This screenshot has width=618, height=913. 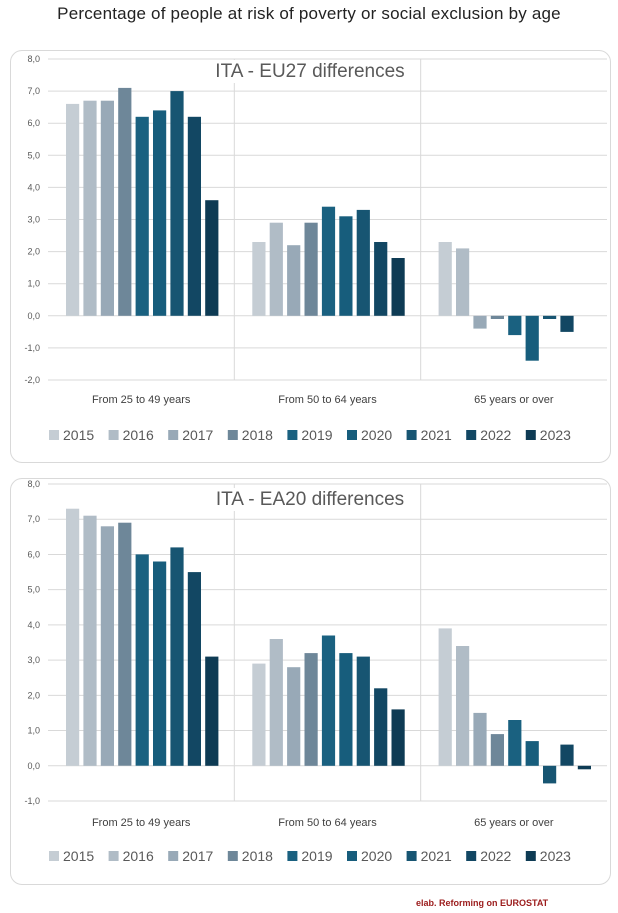 I want to click on bar-2020-from-50-to-64-years, so click(x=346, y=266).